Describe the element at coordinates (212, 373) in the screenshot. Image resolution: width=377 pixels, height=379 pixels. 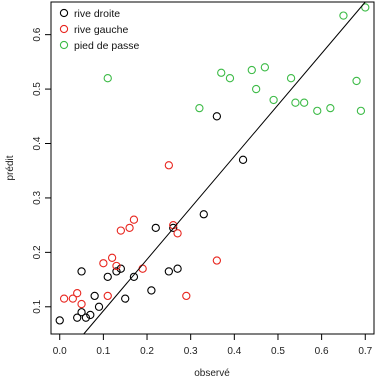
I see `x-axis-label: observé` at that location.